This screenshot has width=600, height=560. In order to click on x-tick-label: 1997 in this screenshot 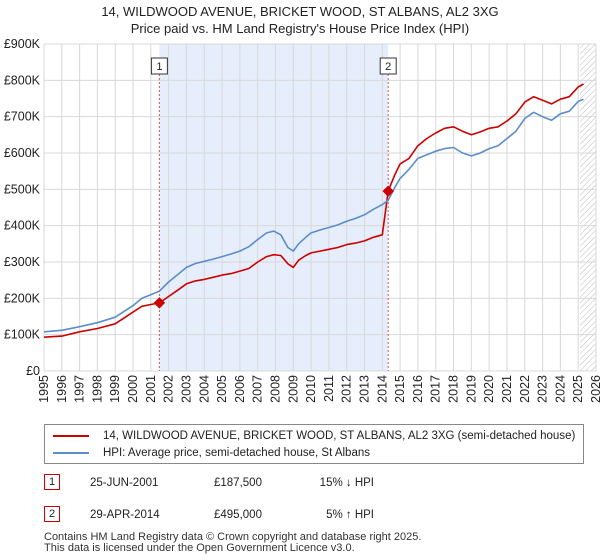, I will do `click(80, 389)`.